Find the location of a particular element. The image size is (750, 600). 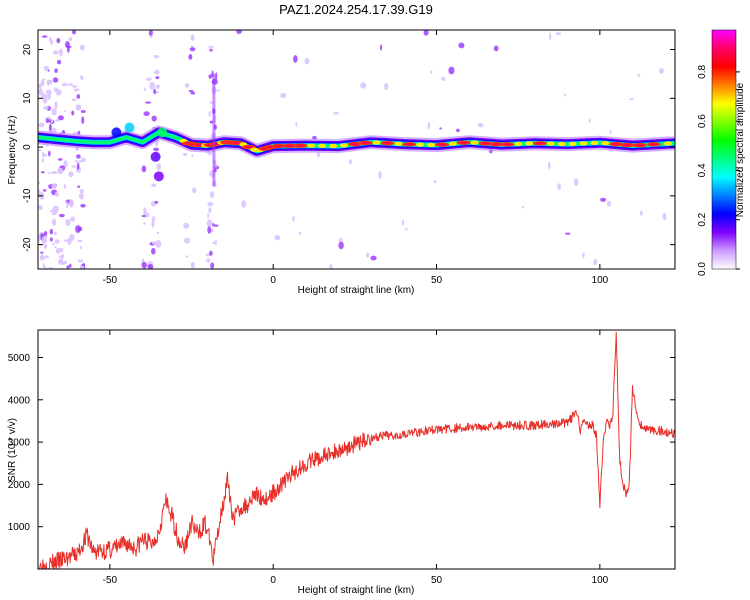

spectrogram-x-label: Height of straight line (km) is located at coordinates (356, 290).